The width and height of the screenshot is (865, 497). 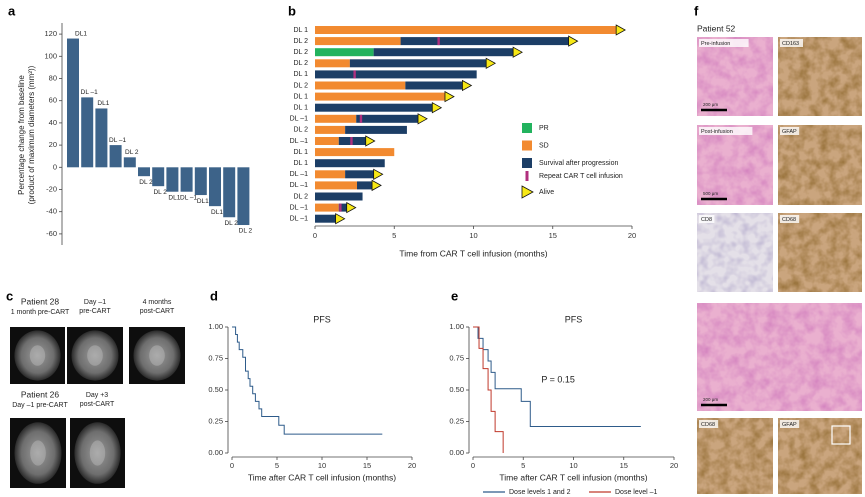 What do you see at coordinates (53, 144) in the screenshot?
I see `y-tick-label: 20` at bounding box center [53, 144].